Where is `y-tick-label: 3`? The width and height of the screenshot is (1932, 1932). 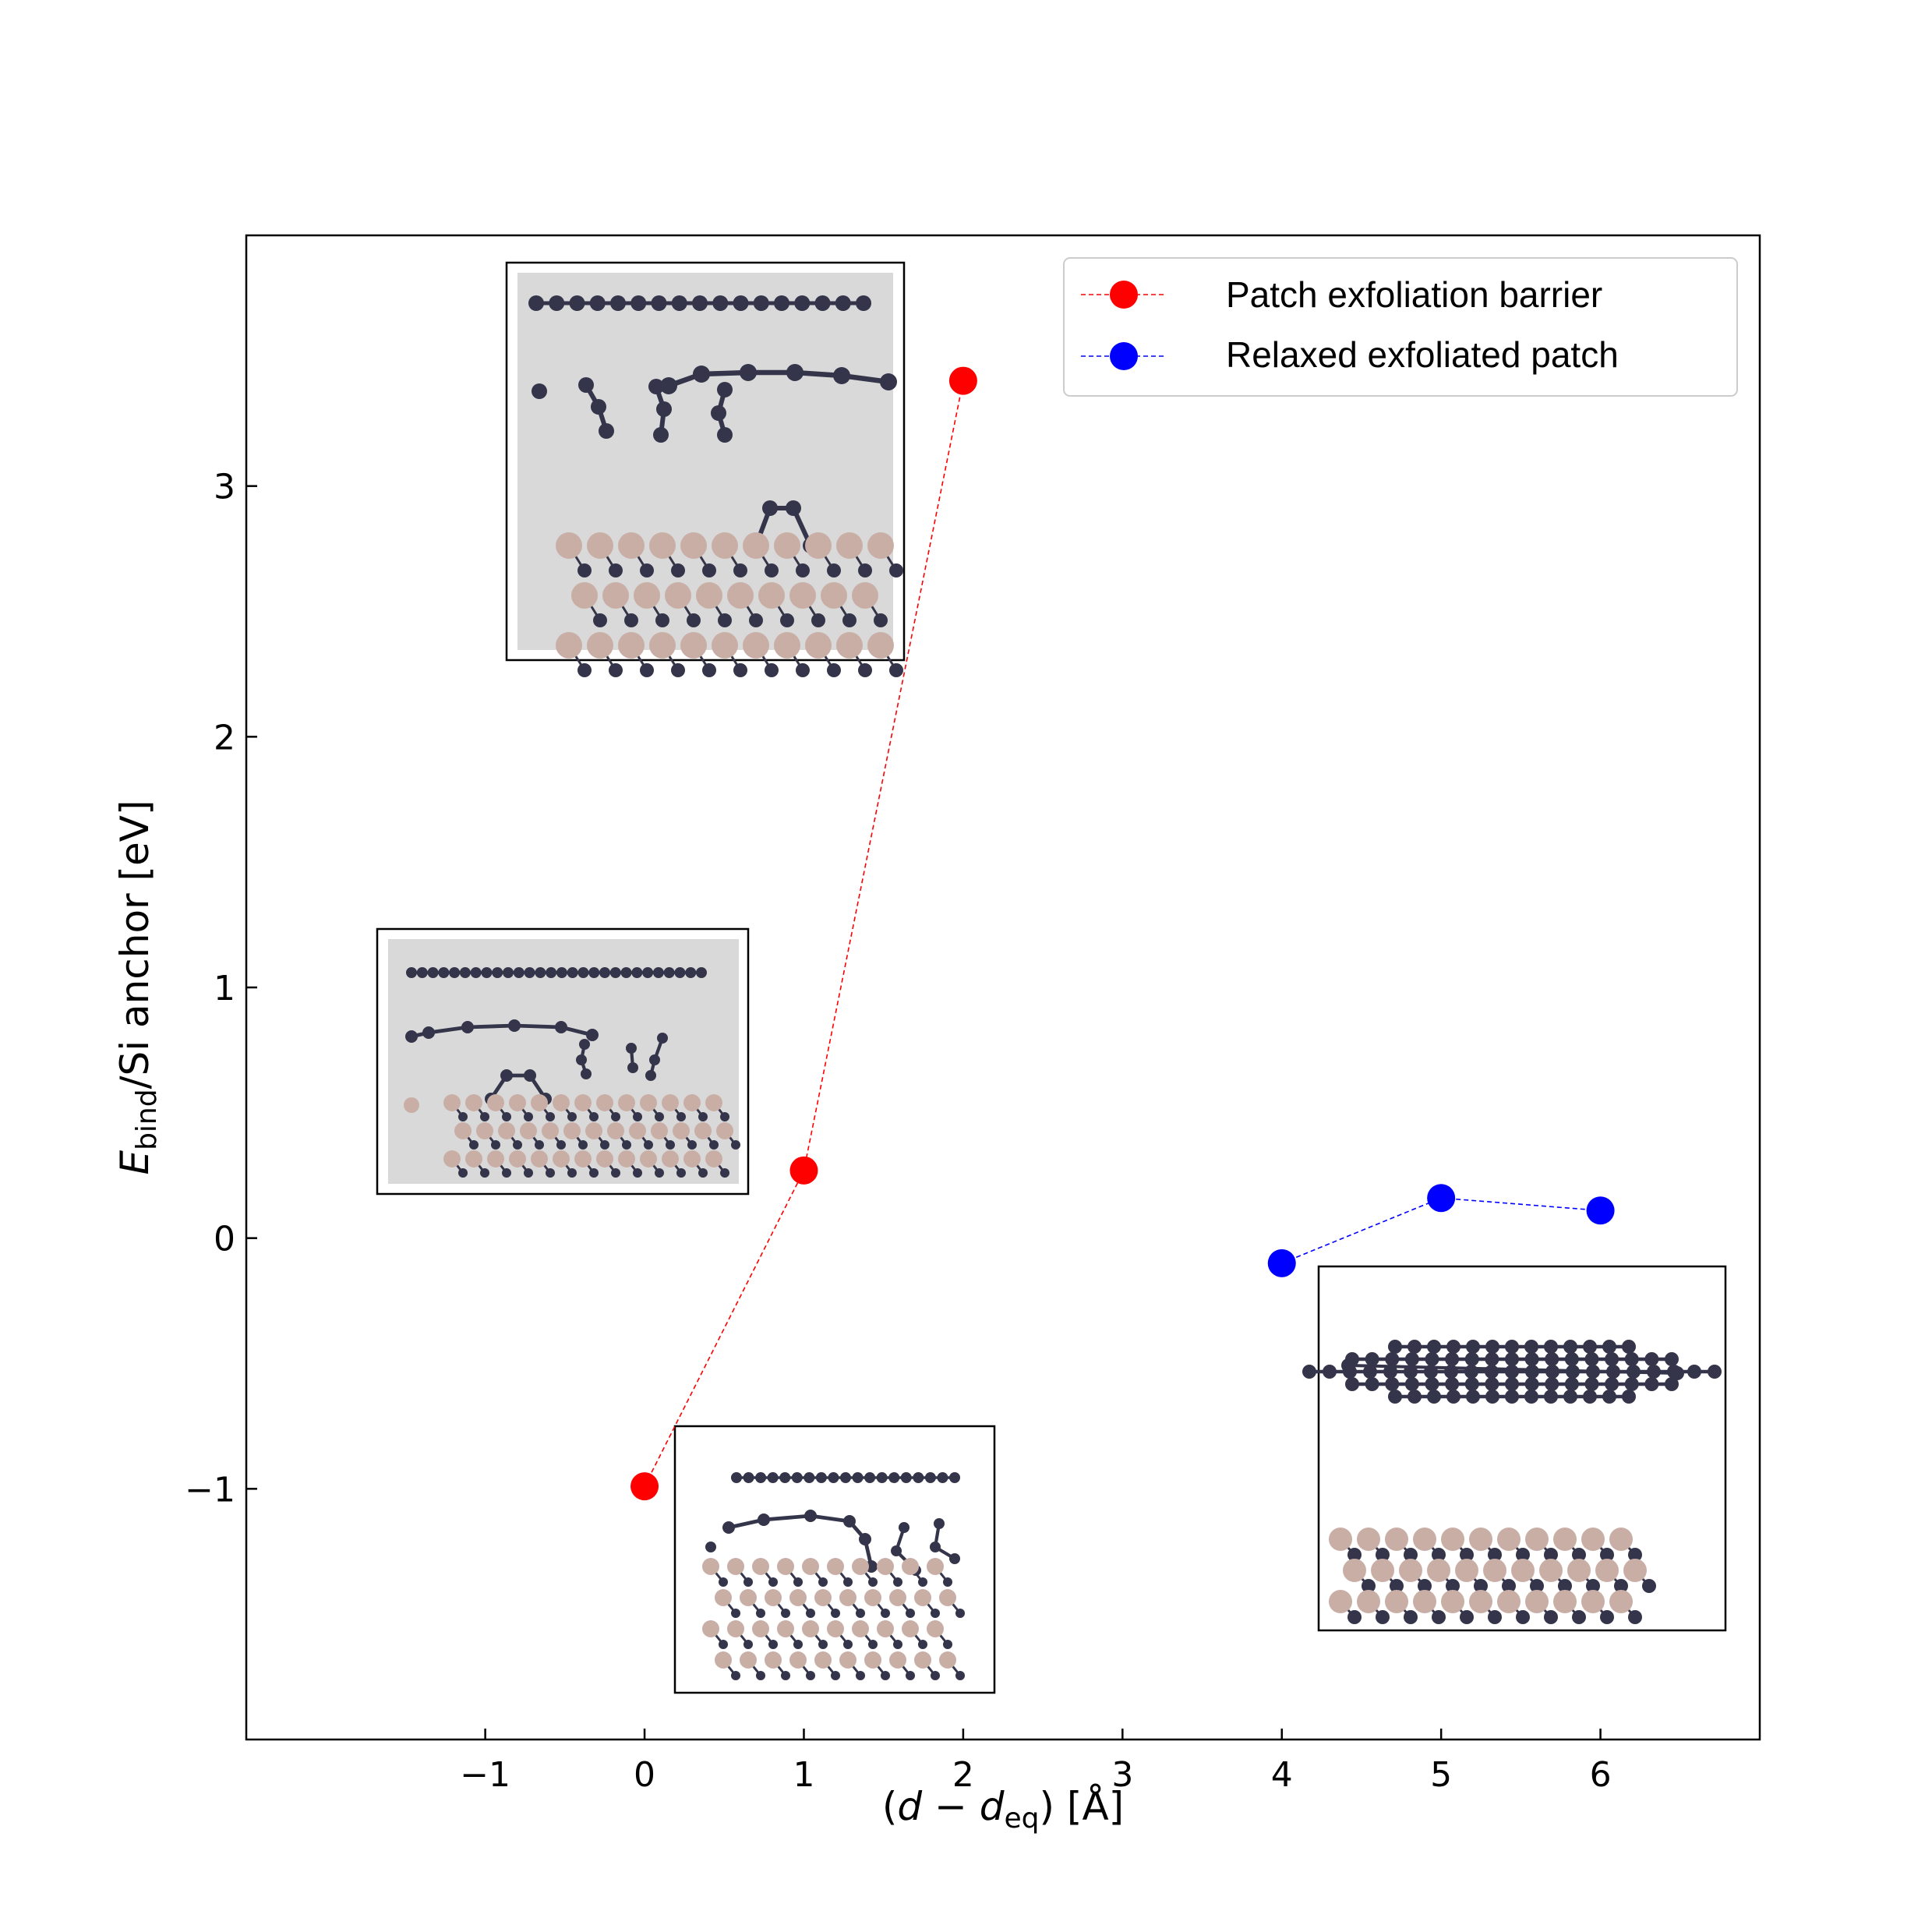
y-tick-label: 3 is located at coordinates (225, 488).